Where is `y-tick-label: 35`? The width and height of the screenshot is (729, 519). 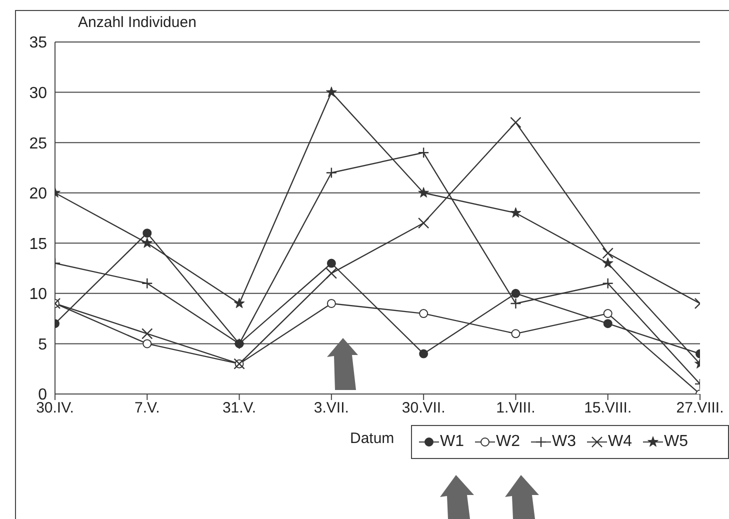
y-tick-label: 35 is located at coordinates (38, 43).